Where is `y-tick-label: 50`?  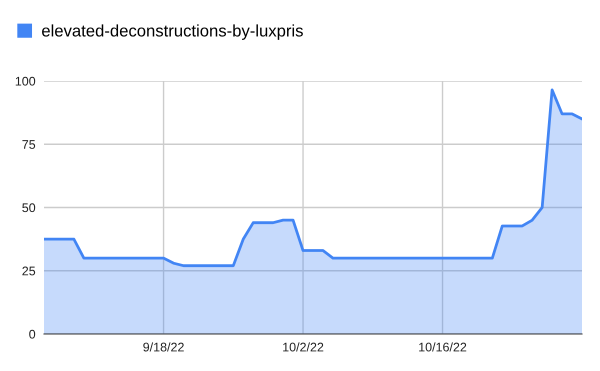
y-tick-label: 50 is located at coordinates (29, 207).